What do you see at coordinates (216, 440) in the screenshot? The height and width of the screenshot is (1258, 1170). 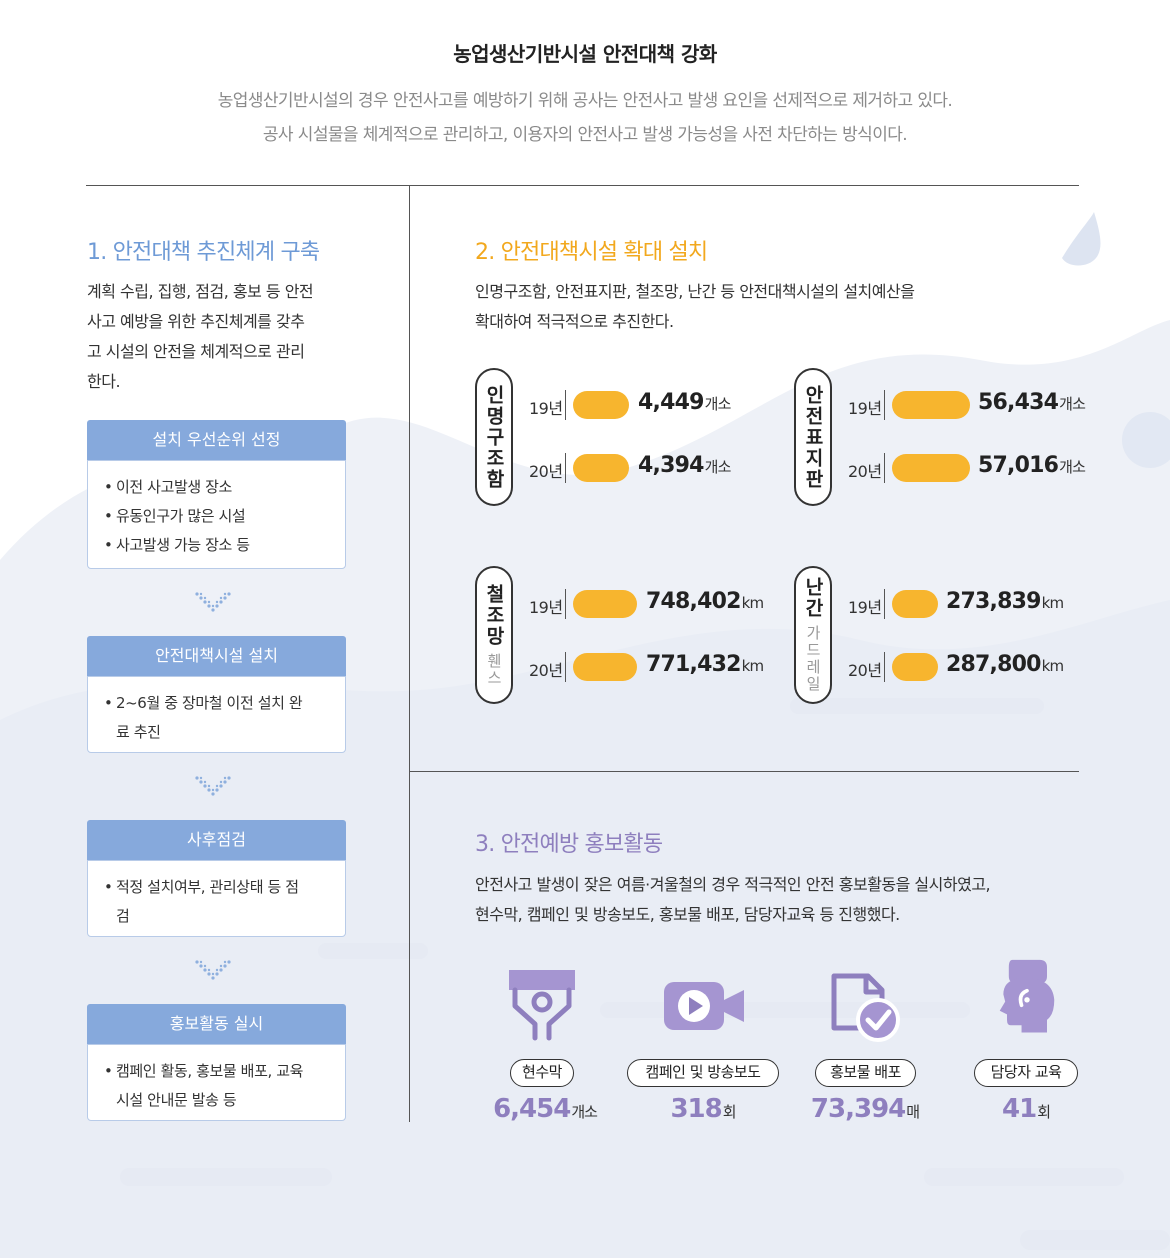 I see `step1-title: 설치 우선순위 선정` at bounding box center [216, 440].